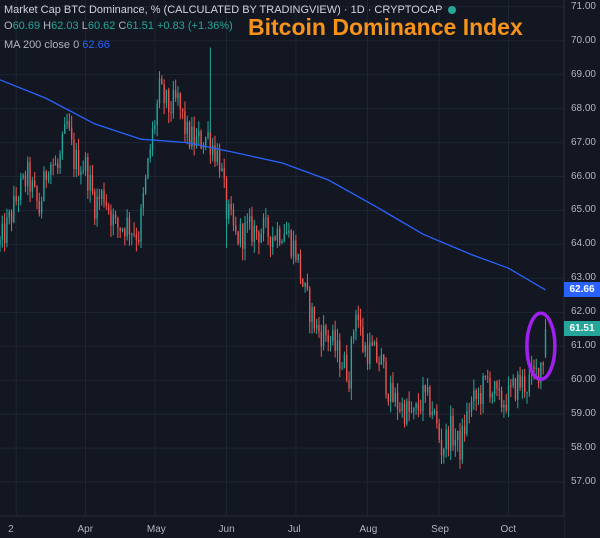  Describe the element at coordinates (226, 529) in the screenshot. I see `time-tick-label: Jun` at that location.